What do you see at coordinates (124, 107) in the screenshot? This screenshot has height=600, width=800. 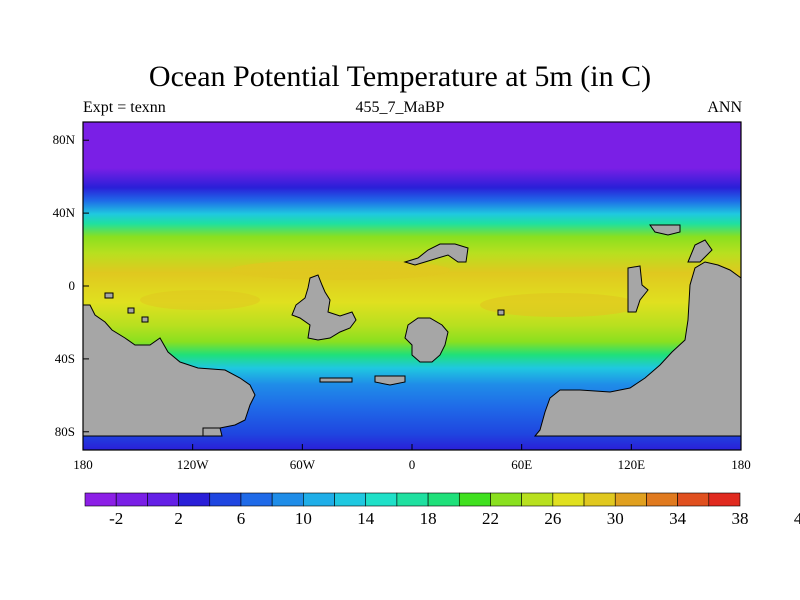 I see `experiment-label: Expt = texnn` at bounding box center [124, 107].